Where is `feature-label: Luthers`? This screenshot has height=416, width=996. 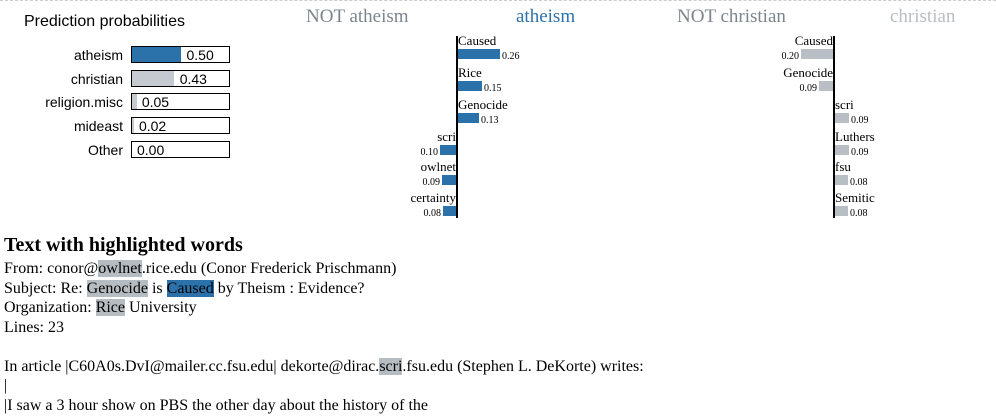 feature-label: Luthers is located at coordinates (855, 136).